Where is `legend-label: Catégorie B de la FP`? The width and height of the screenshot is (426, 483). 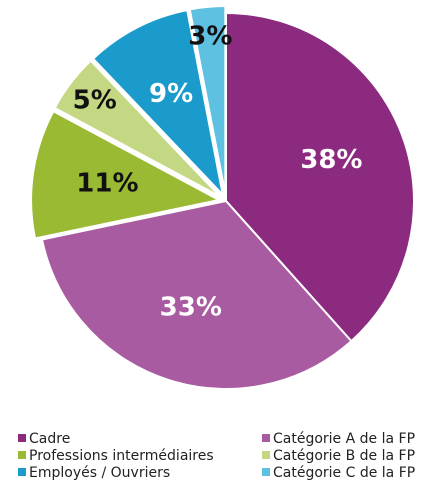 legend-label: Catégorie B de la FP is located at coordinates (344, 456).